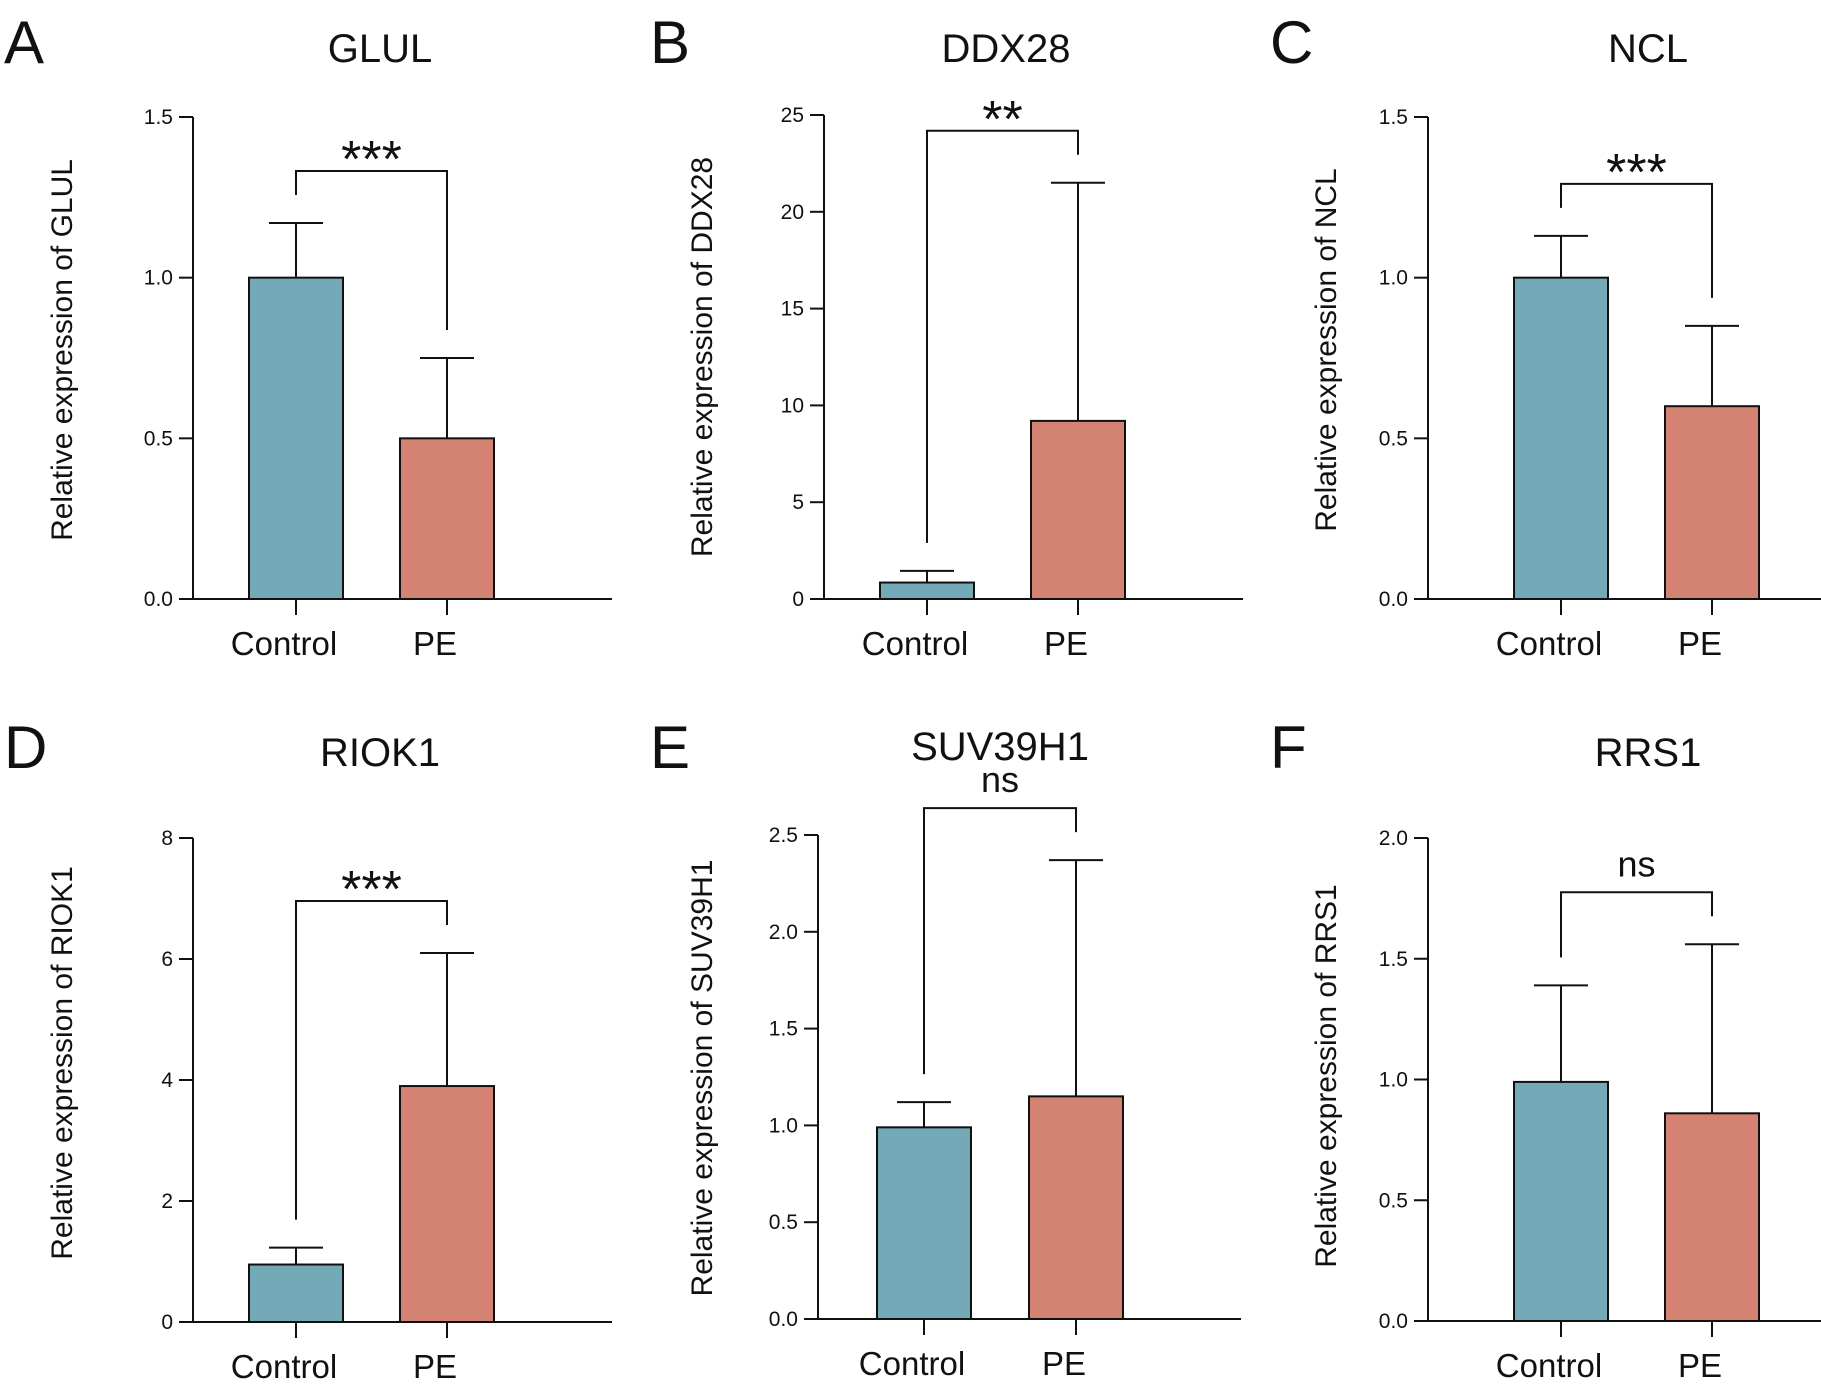 The width and height of the screenshot is (1821, 1386). I want to click on y-tick-label: 25, so click(792, 115).